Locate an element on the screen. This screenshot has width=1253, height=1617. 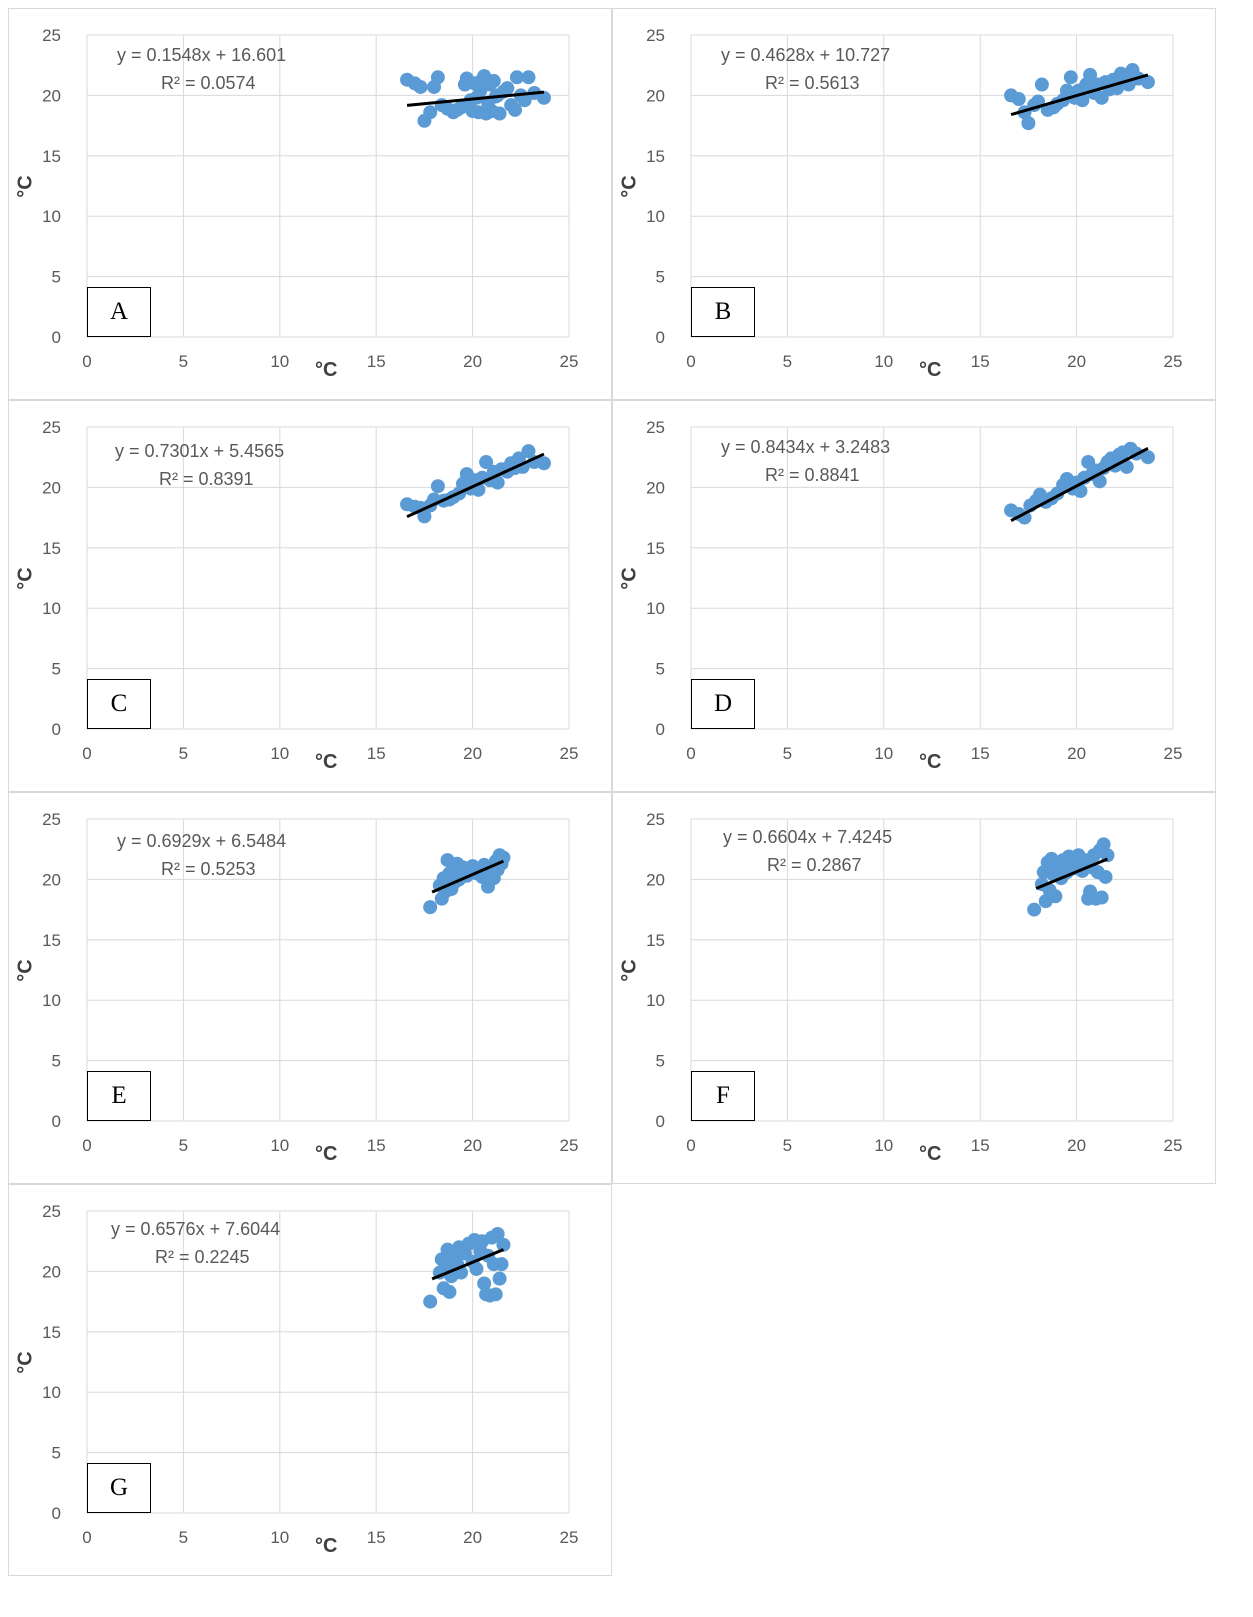
r-squared-label: R² = 0.8841 is located at coordinates (812, 475).